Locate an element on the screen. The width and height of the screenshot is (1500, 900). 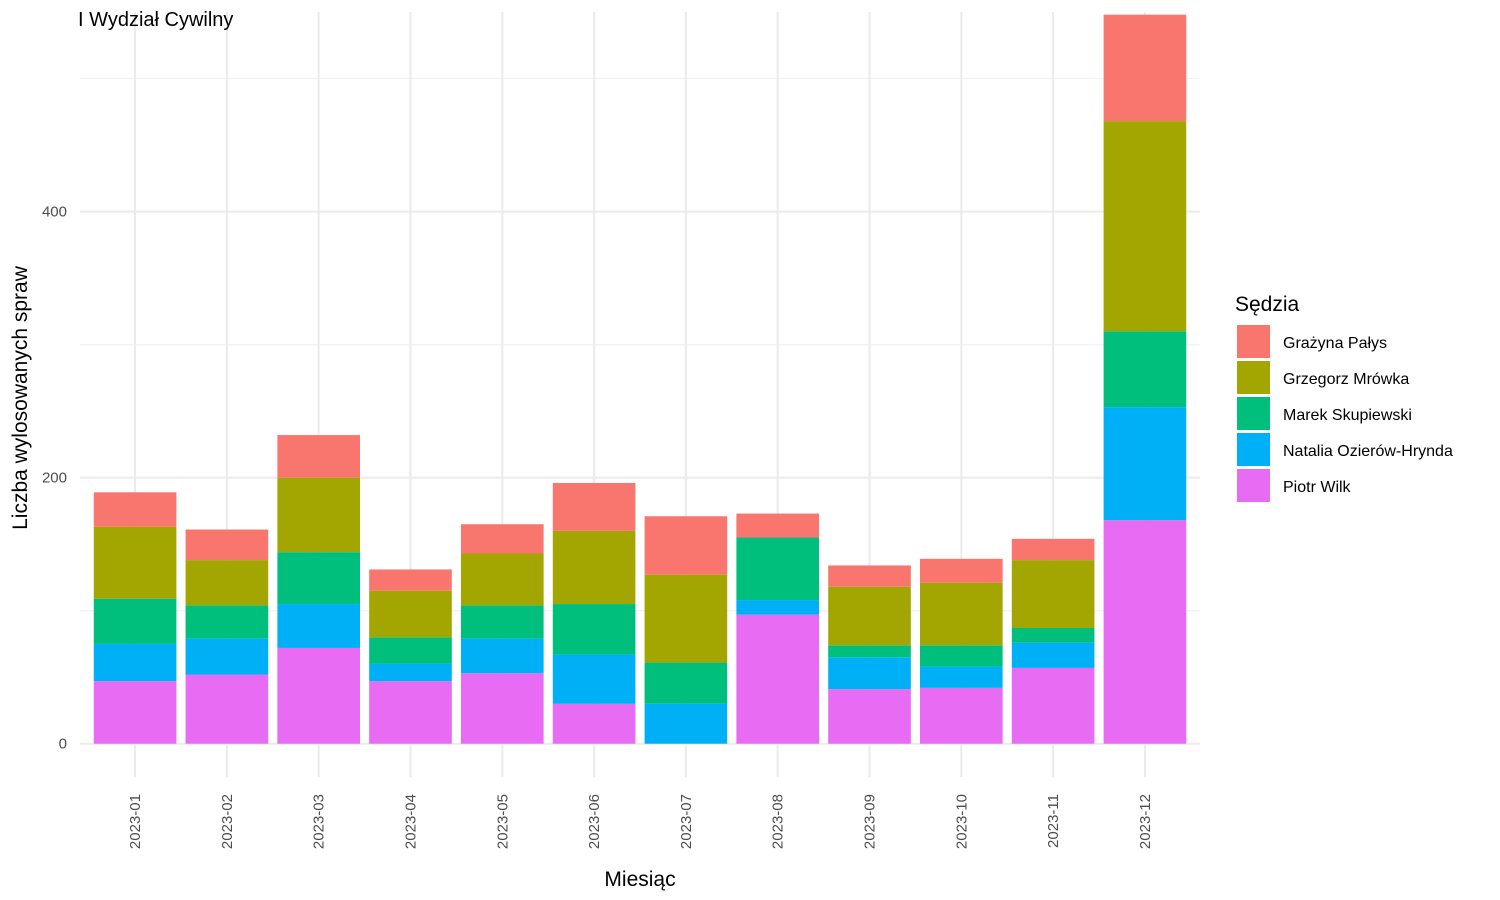
y-axis: 0 200 400 is located at coordinates (54, 478).